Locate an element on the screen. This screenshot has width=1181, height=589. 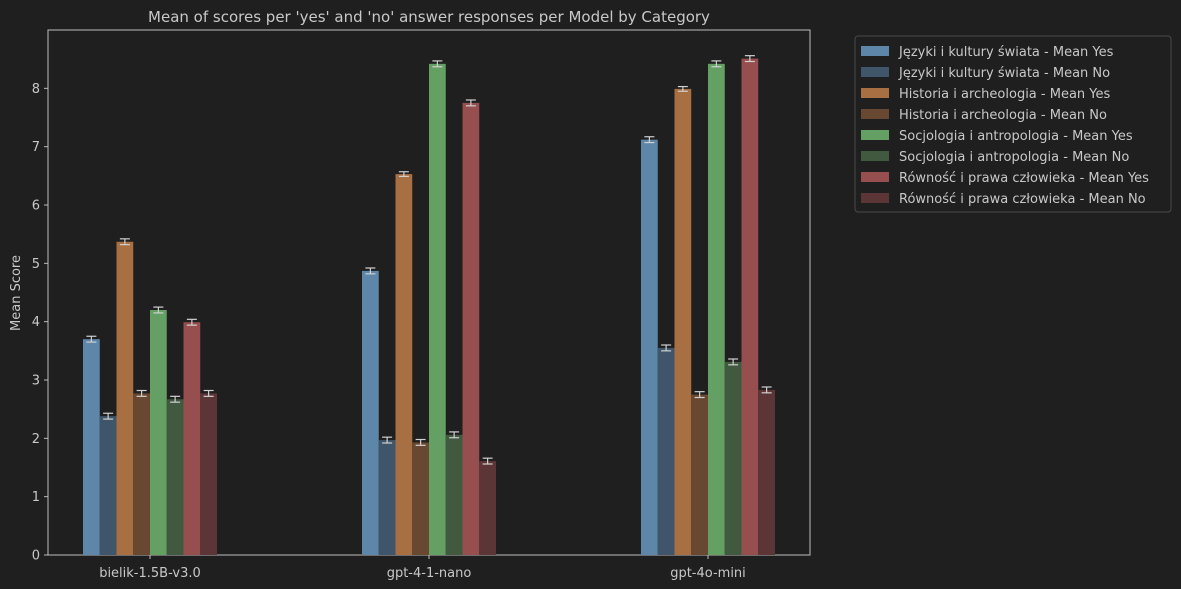
legend-entry: Socjologia i antropologia - Mean No is located at coordinates (1014, 157).